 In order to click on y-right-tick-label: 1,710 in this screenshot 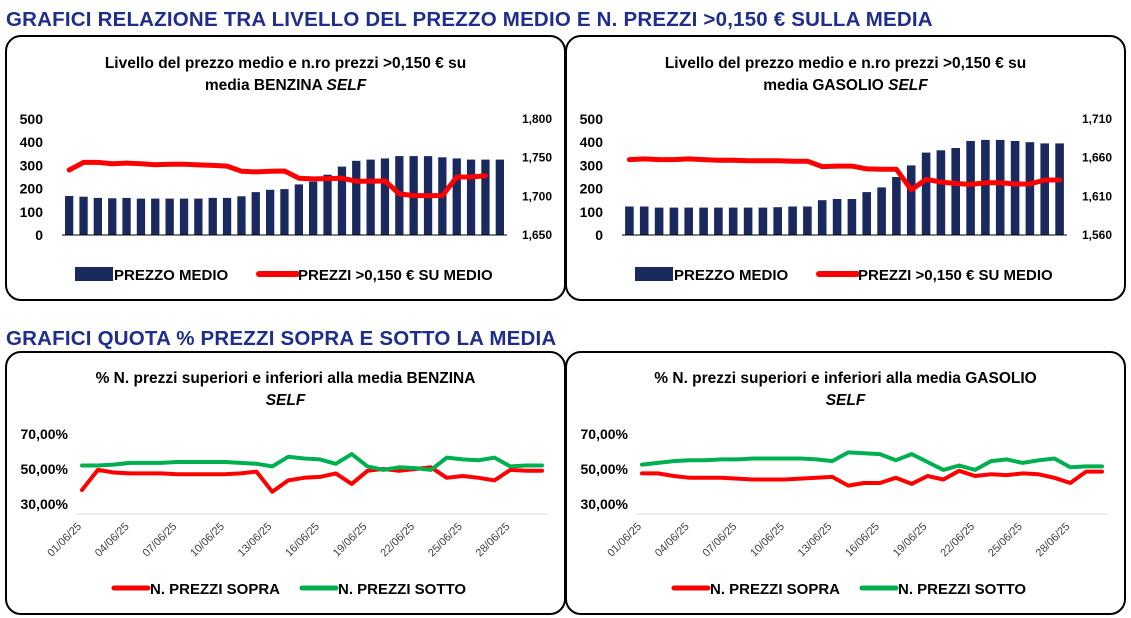, I will do `click(1097, 119)`.